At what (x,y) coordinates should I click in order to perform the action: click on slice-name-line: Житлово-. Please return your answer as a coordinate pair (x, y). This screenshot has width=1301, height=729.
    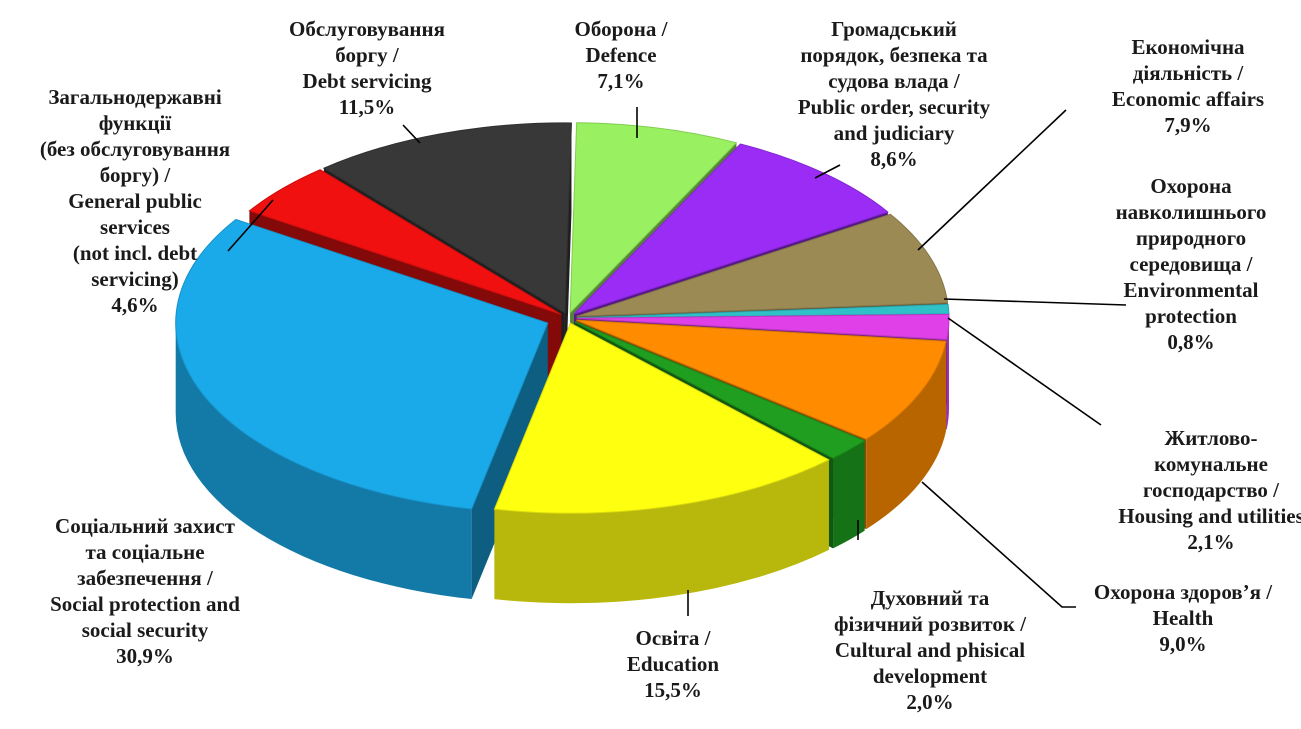
    Looking at the image, I should click on (1210, 438).